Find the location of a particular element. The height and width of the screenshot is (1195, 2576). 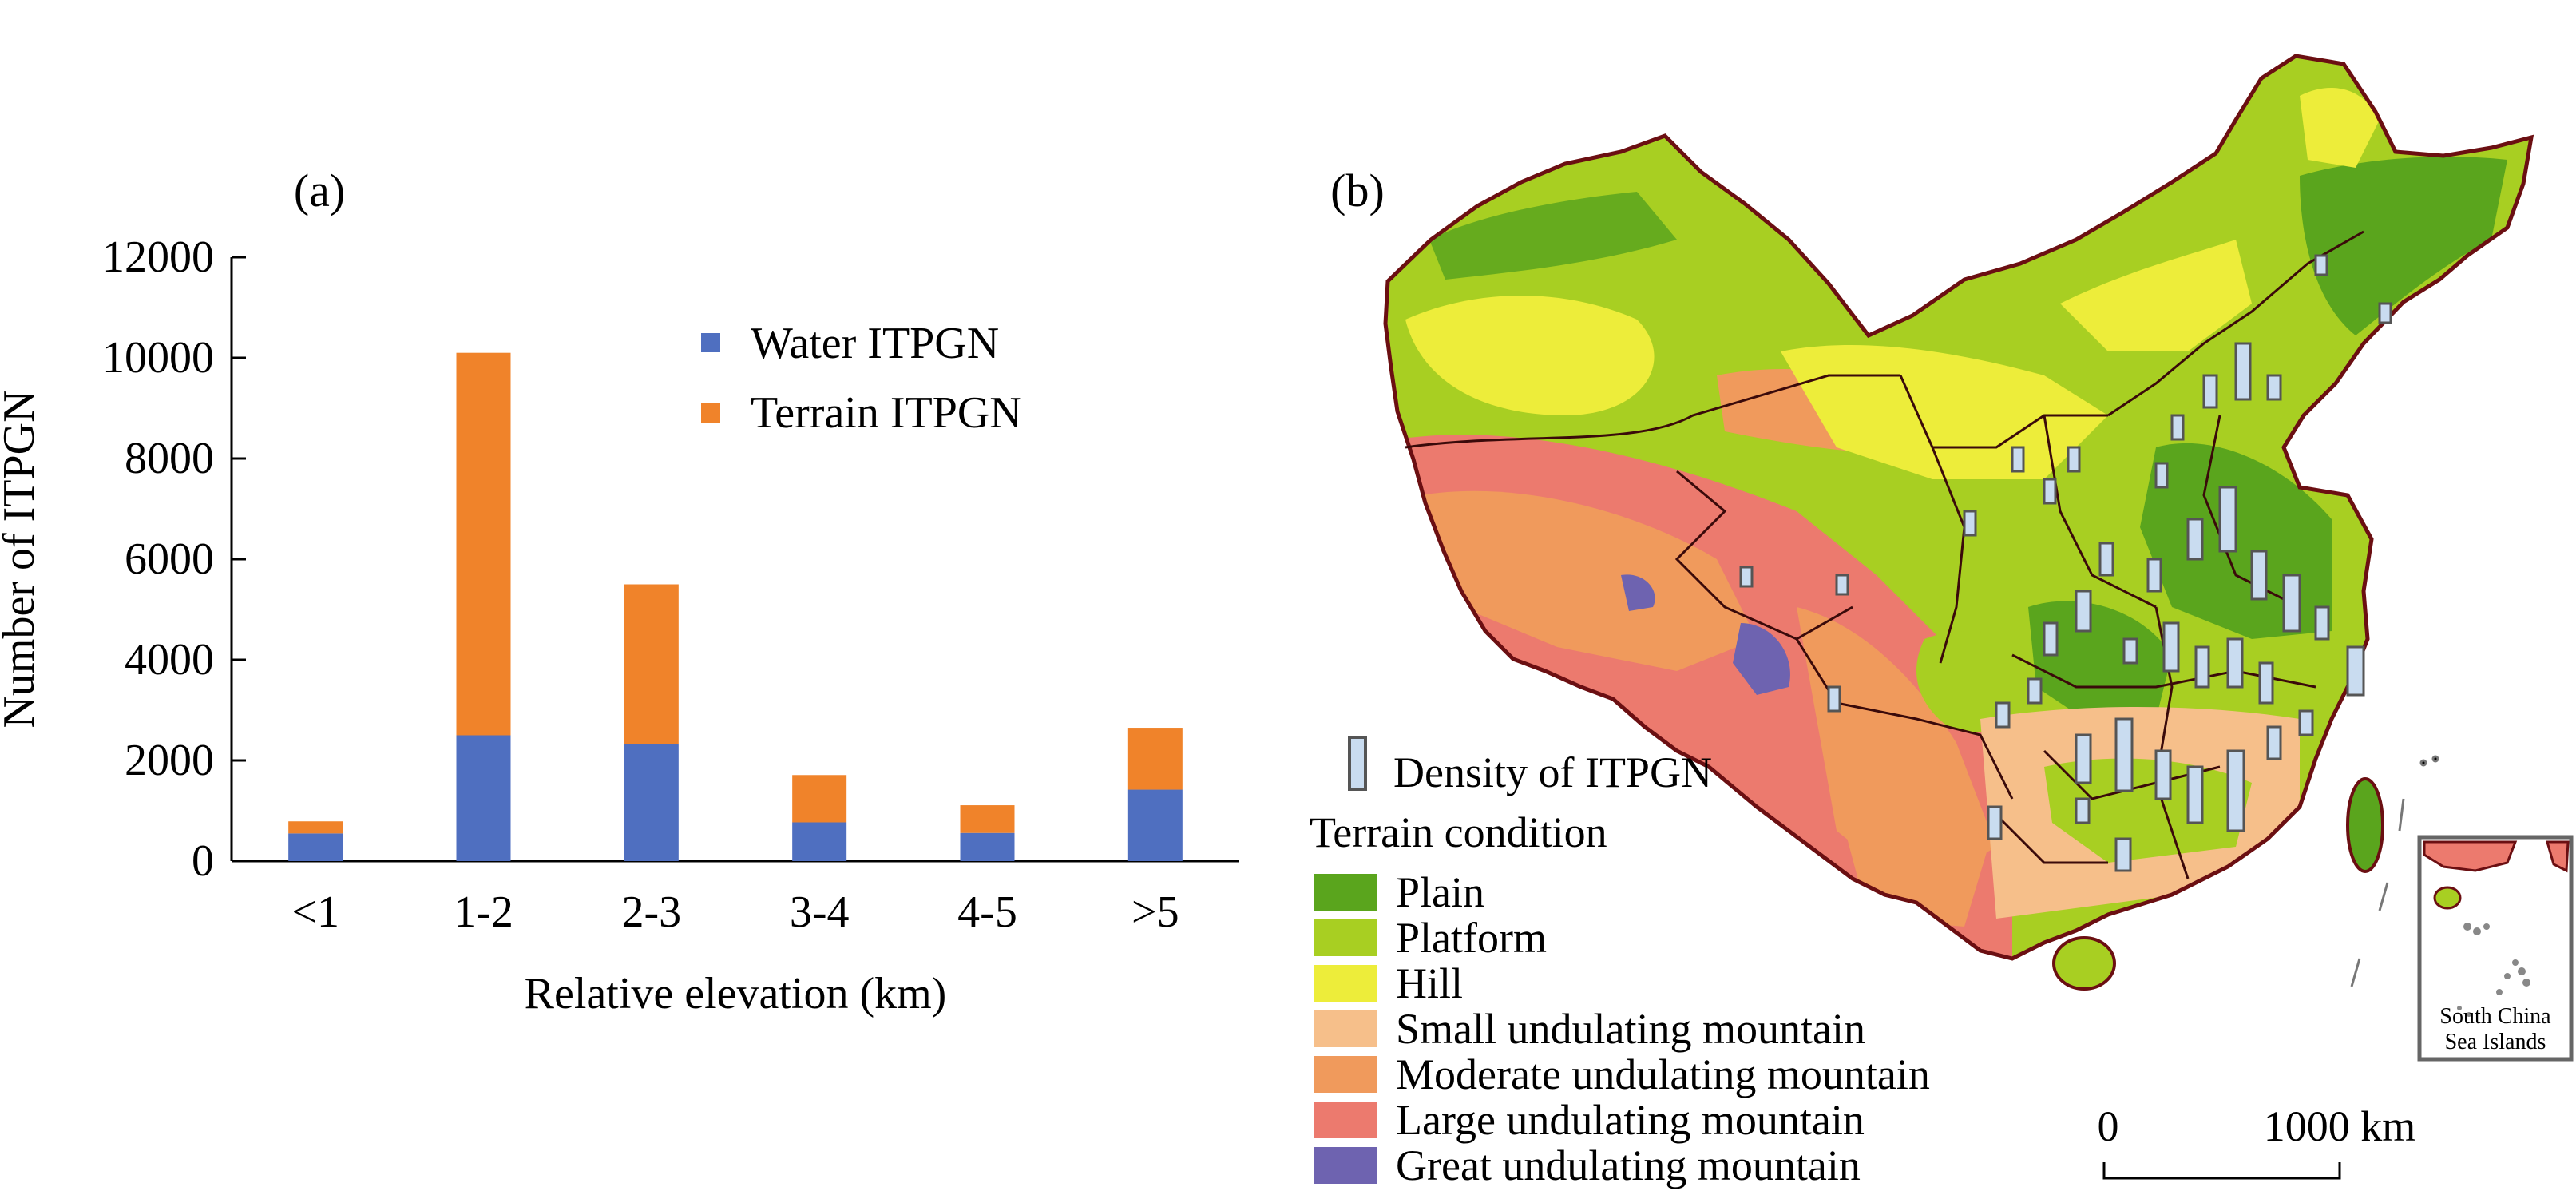

terrain-legend-title: Terrain condition is located at coordinates (1458, 832).